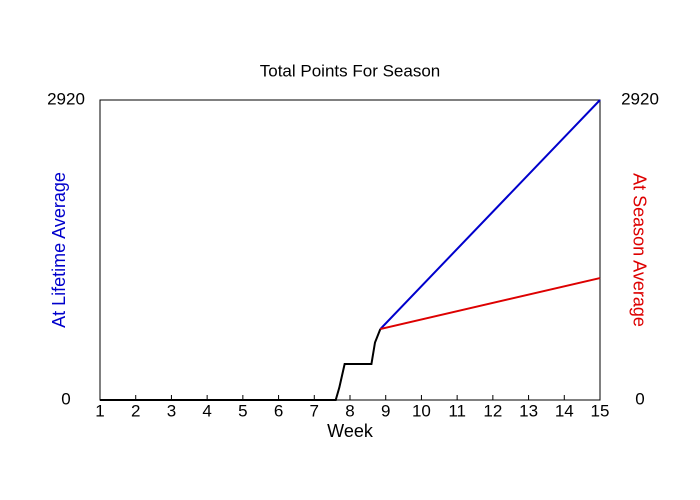 This screenshot has height=500, width=700. I want to click on x-tick-label: 7, so click(314, 410).